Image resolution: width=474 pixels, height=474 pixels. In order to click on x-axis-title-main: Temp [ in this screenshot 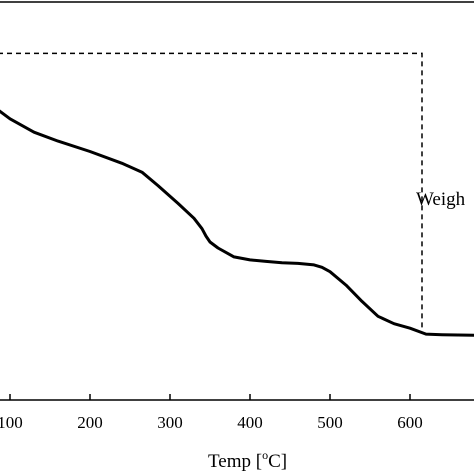, I will do `click(235, 461)`.